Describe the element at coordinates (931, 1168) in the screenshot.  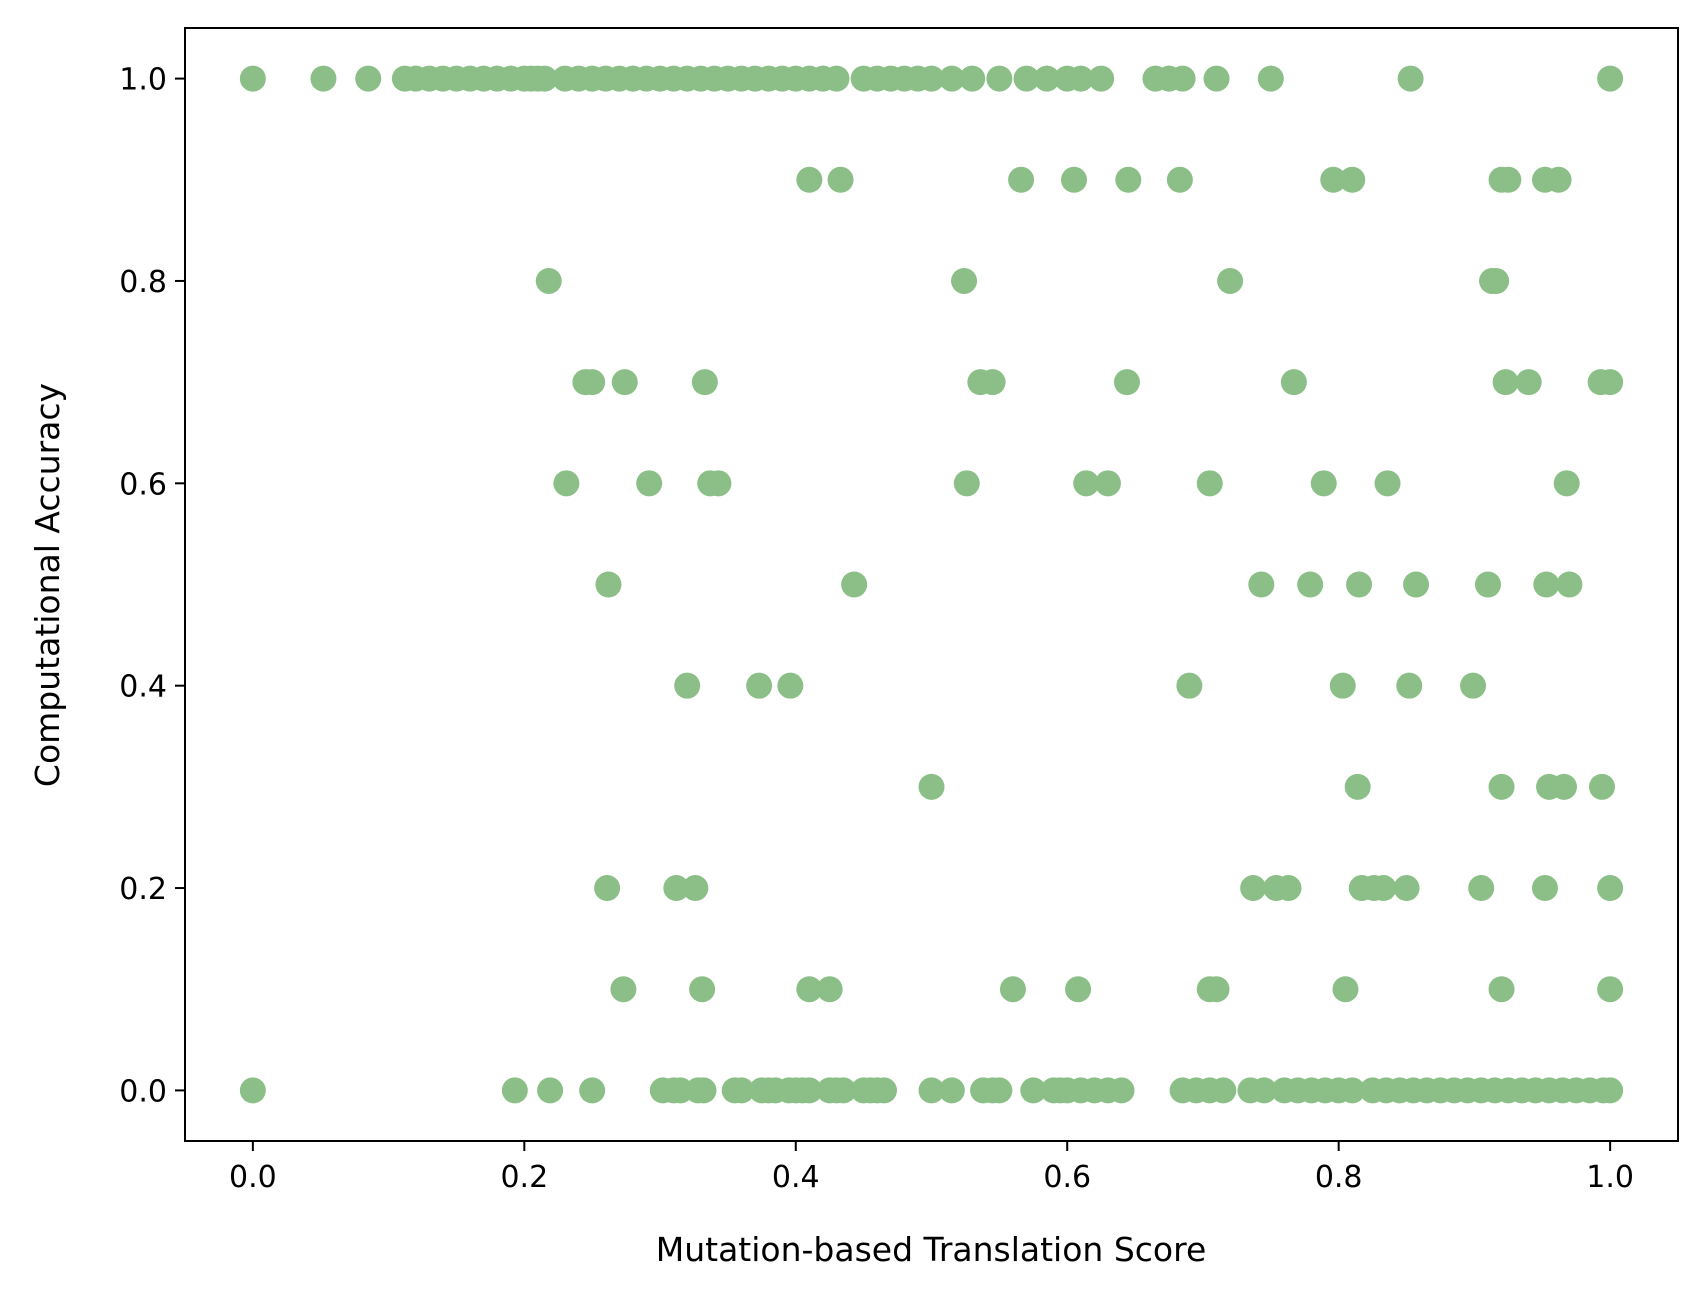
I see `x-axis-ticks: 0.0 0.2 0.4 0.6 0.8 1.0` at that location.